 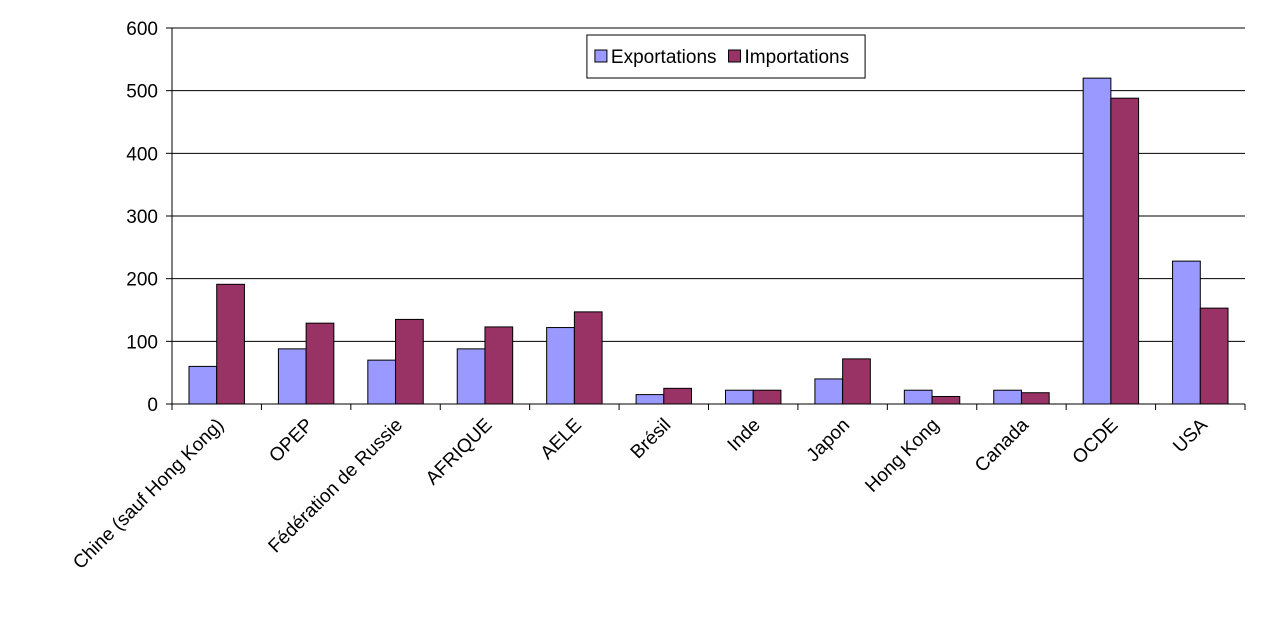 I want to click on x-tick-label: AFRIQUE, so click(x=459, y=452).